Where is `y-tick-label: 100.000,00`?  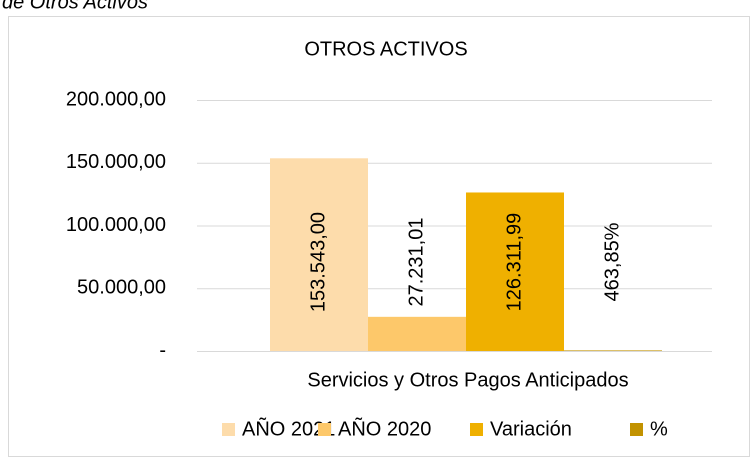 y-tick-label: 100.000,00 is located at coordinates (116, 225).